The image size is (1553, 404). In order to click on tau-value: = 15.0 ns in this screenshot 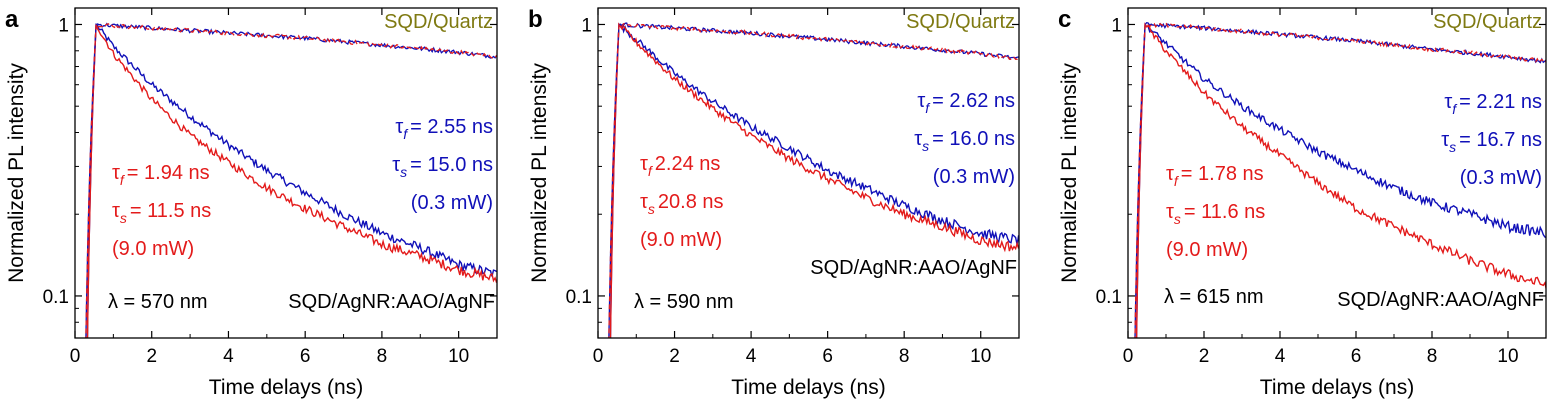, I will do `click(451, 165)`.